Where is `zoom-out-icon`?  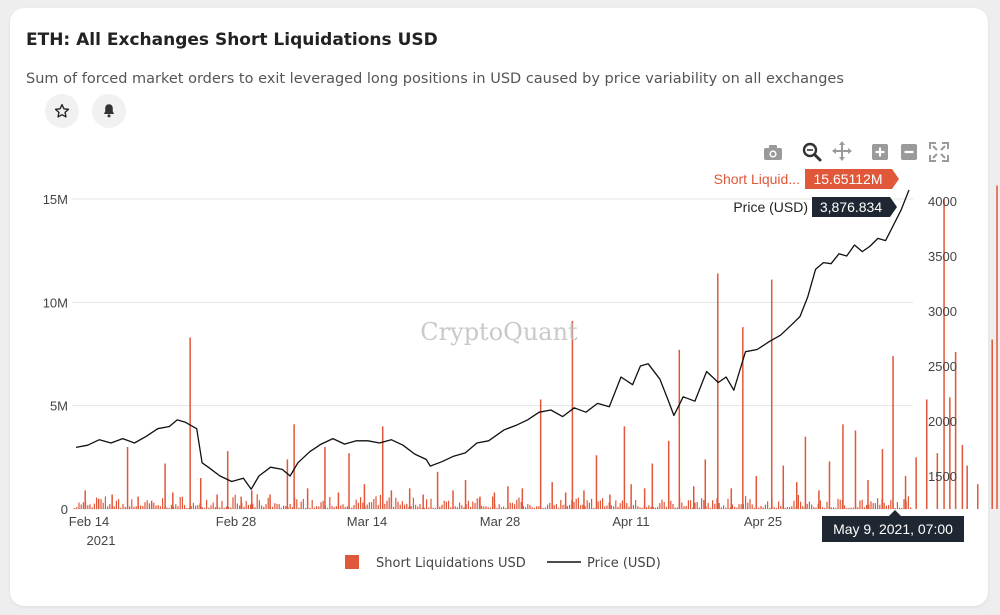 zoom-out-icon is located at coordinates (909, 152).